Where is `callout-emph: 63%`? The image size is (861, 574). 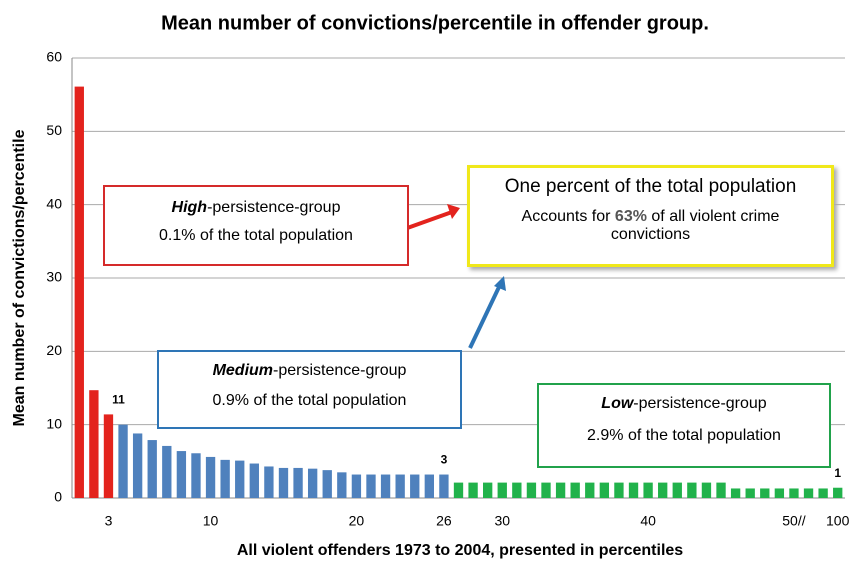 callout-emph: 63% is located at coordinates (630, 216).